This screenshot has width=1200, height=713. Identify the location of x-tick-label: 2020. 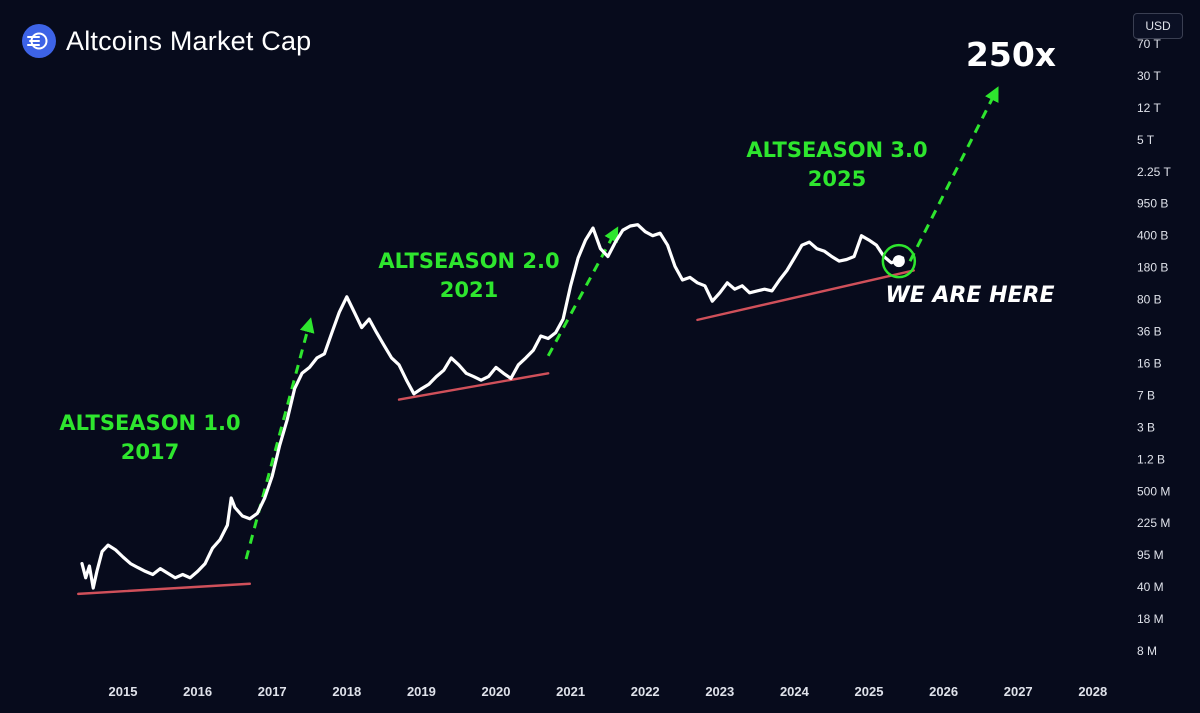
(496, 691).